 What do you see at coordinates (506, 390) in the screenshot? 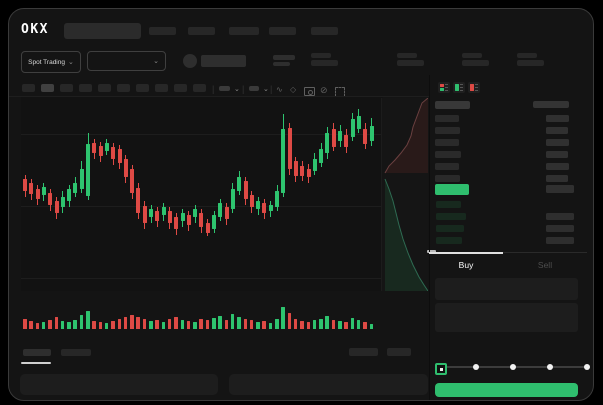
I see `buy-submit-button` at bounding box center [506, 390].